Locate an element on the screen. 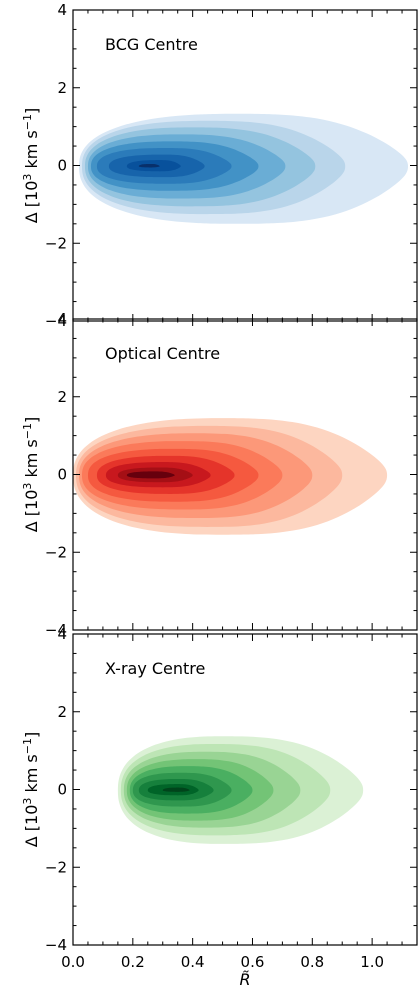  x-tick-label: 0.0 is located at coordinates (73, 962).